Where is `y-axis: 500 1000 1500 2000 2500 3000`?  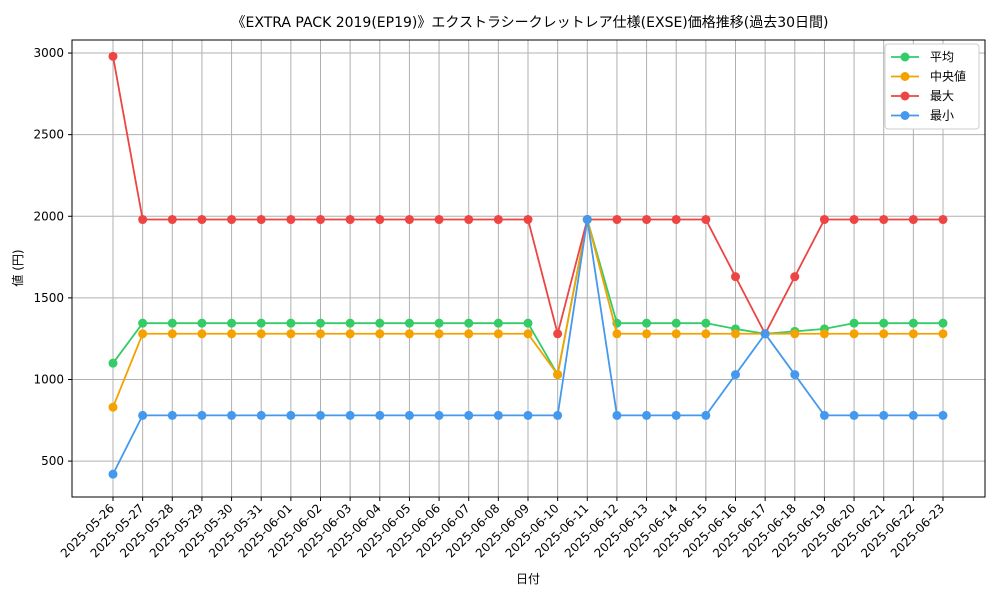
y-axis: 500 1000 1500 2000 2500 3000 is located at coordinates (52, 257).